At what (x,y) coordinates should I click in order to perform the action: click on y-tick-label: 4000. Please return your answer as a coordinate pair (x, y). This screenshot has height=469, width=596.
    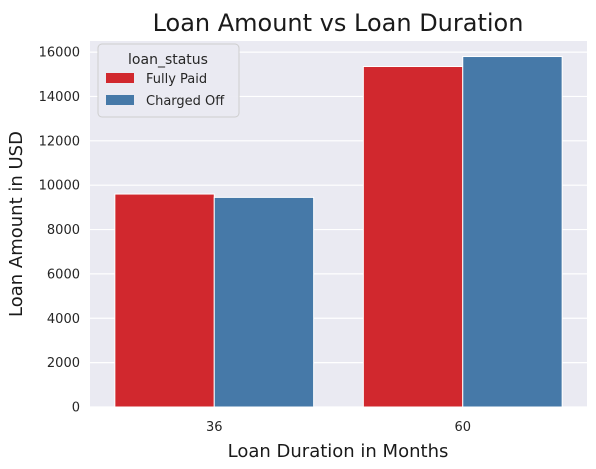
    Looking at the image, I should click on (63, 319).